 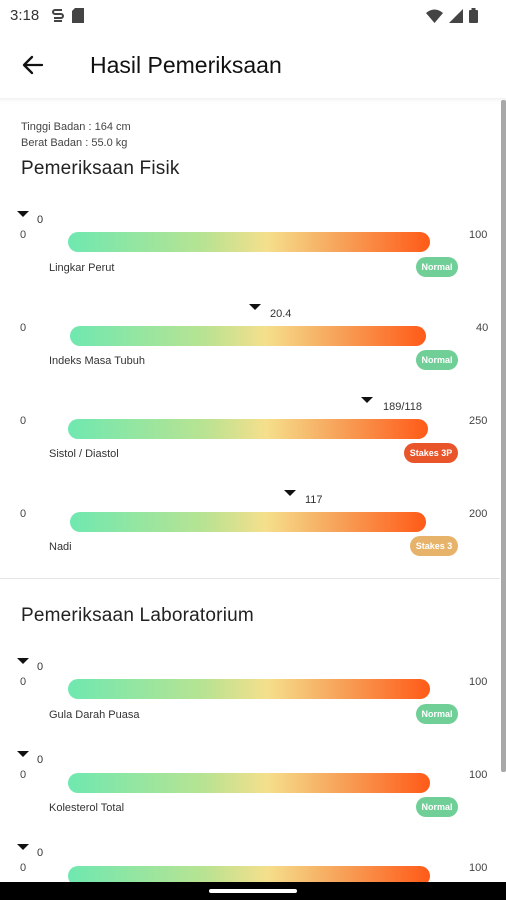 What do you see at coordinates (434, 546) in the screenshot?
I see `status-badge: Stakes 3` at bounding box center [434, 546].